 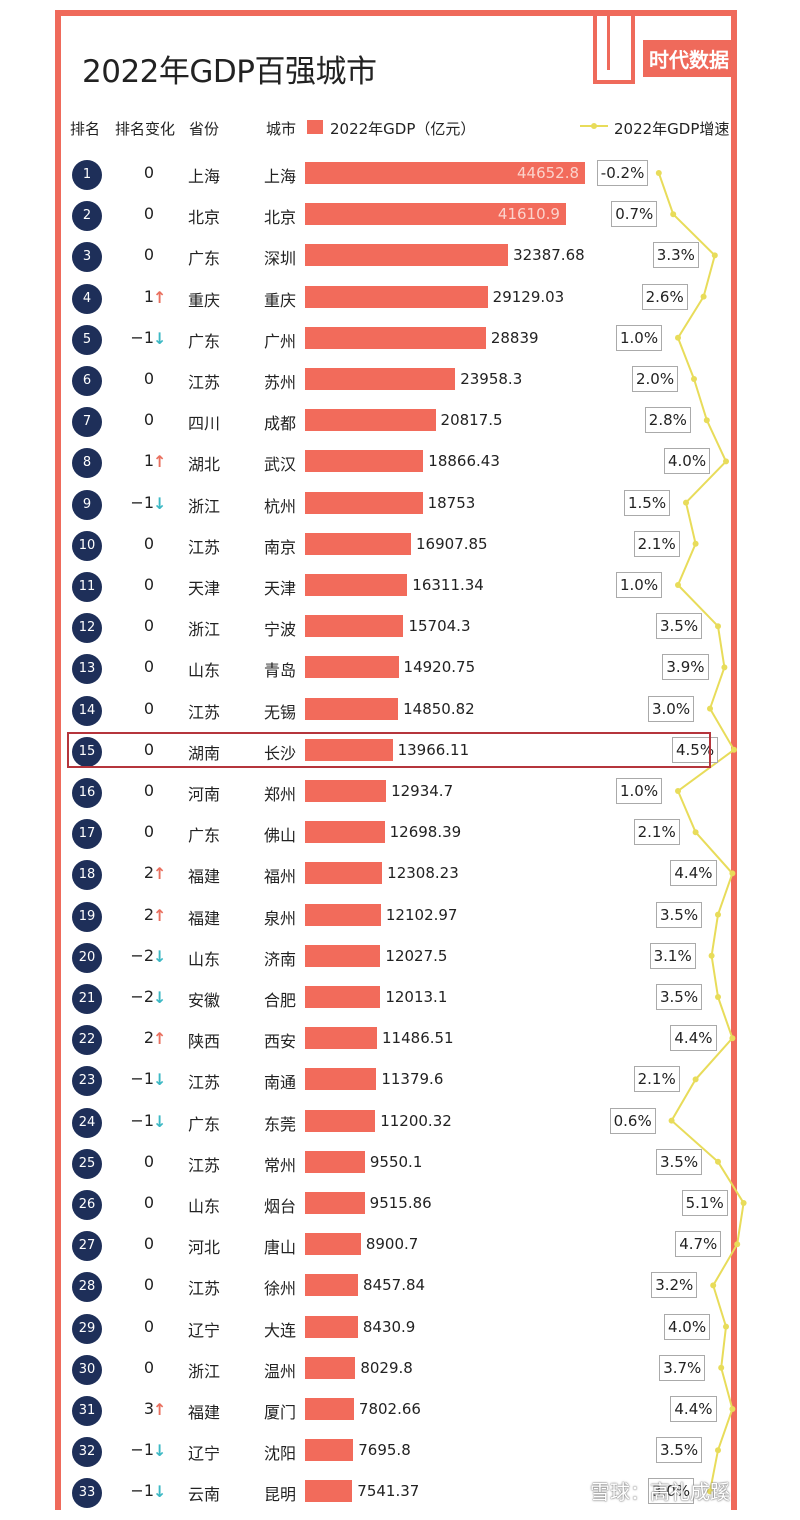 What do you see at coordinates (87, 875) in the screenshot?
I see `rank-badge: 18` at bounding box center [87, 875].